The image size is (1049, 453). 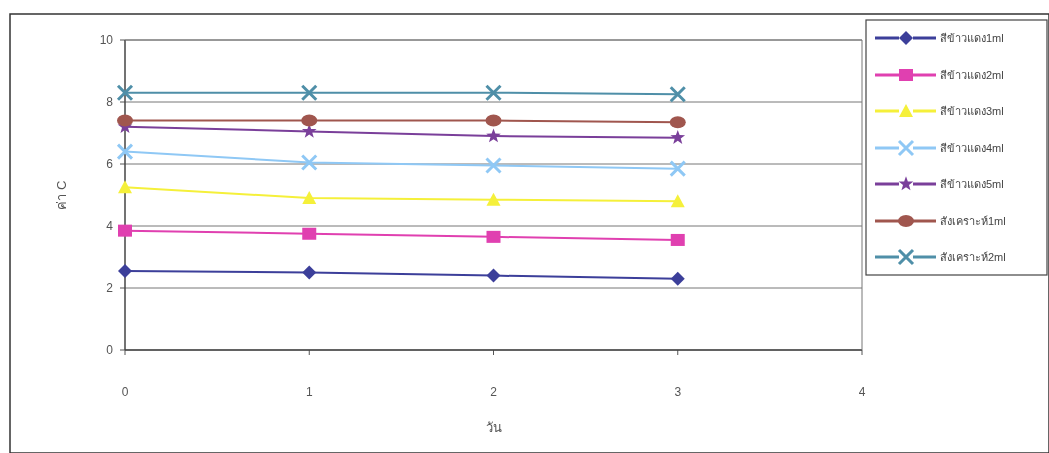 What do you see at coordinates (972, 75) in the screenshot?
I see `legend-label: สีข้าวแดง2ml` at bounding box center [972, 75].